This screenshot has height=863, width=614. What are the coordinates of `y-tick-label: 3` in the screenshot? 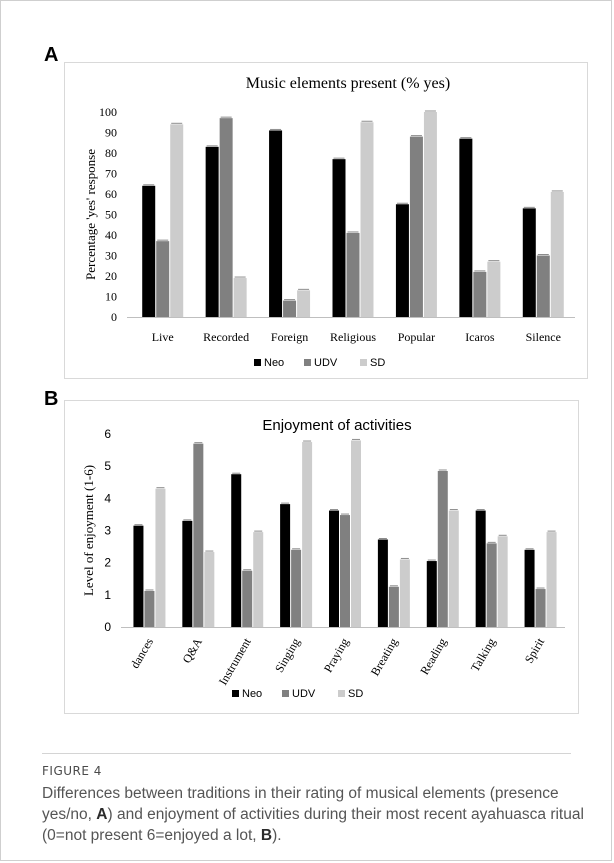 It's located at (107, 531).